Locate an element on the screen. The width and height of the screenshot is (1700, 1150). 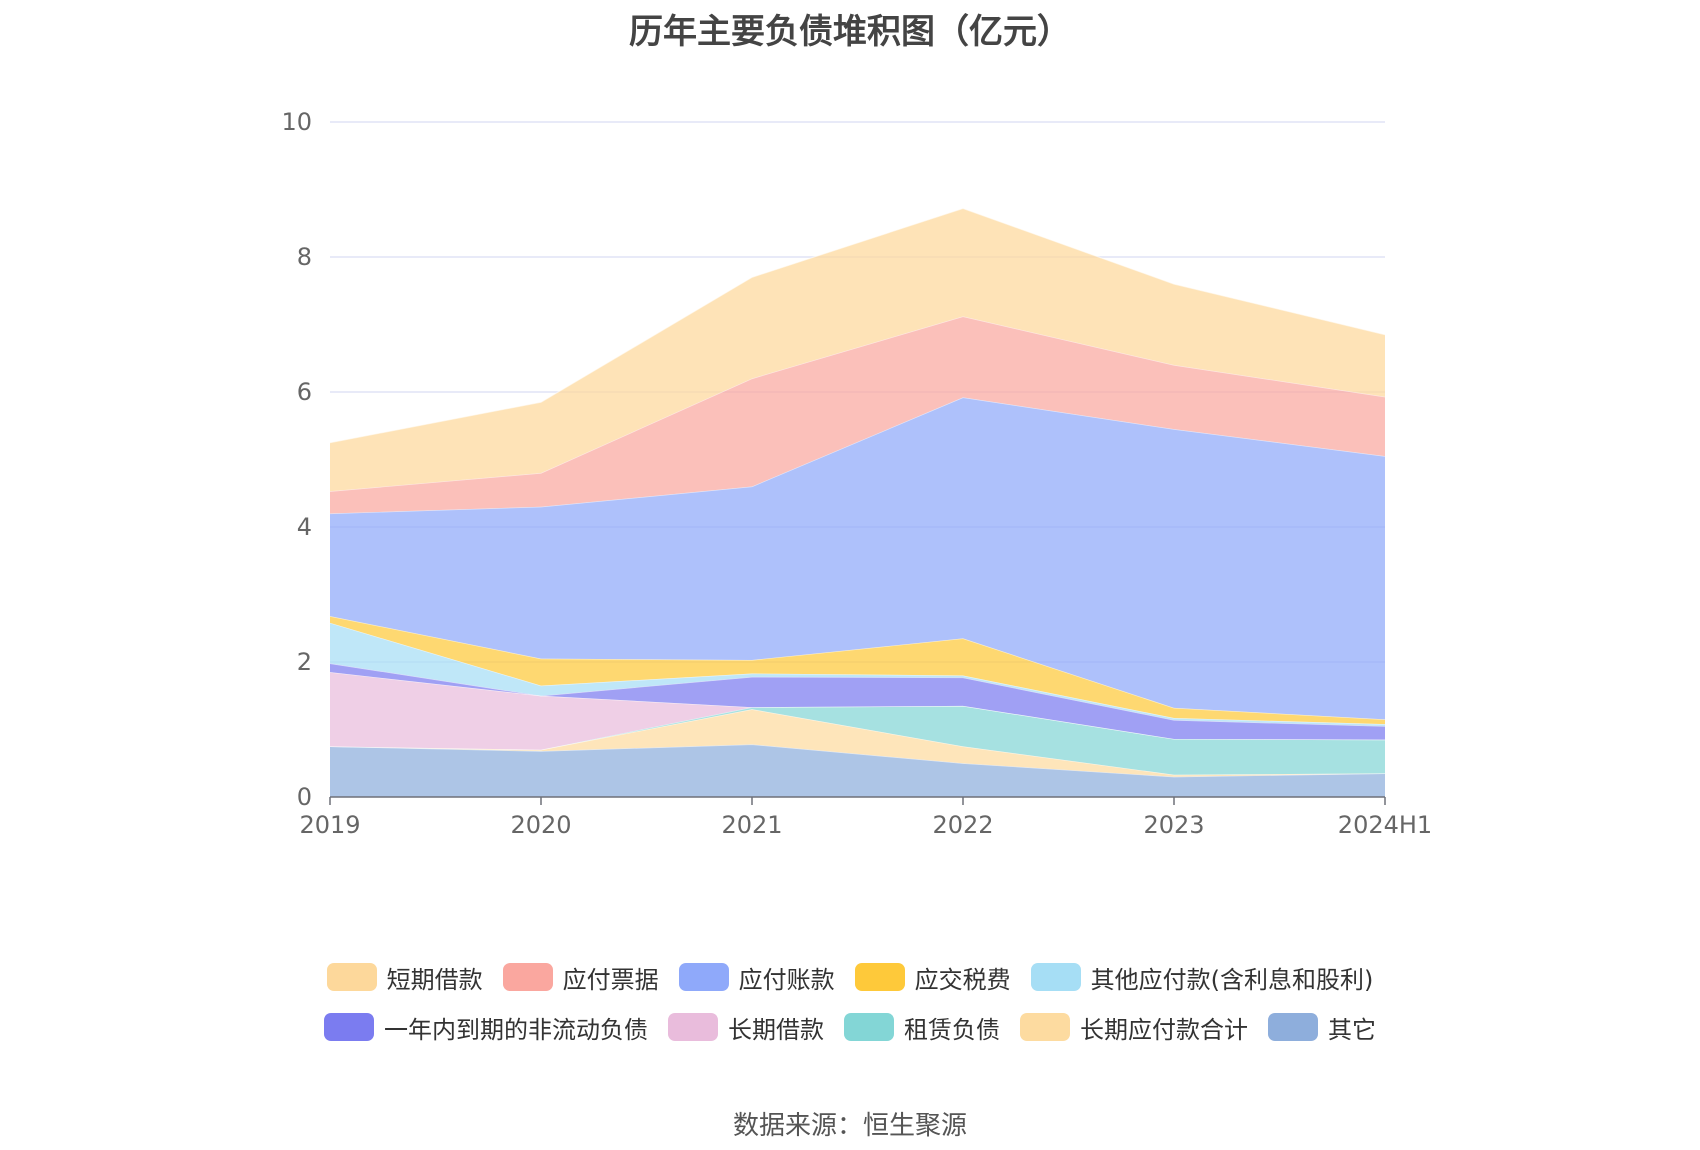
y-axis-ticks: 0 2 4 6 8 10 is located at coordinates (296, 459).